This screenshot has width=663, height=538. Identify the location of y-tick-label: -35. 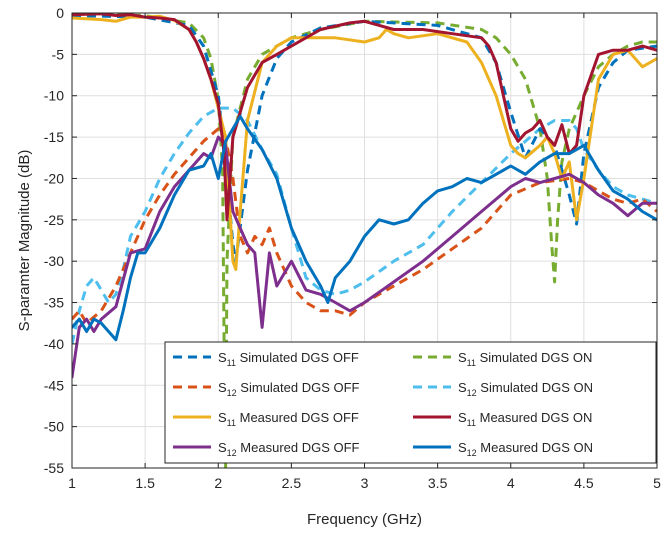
(54, 303).